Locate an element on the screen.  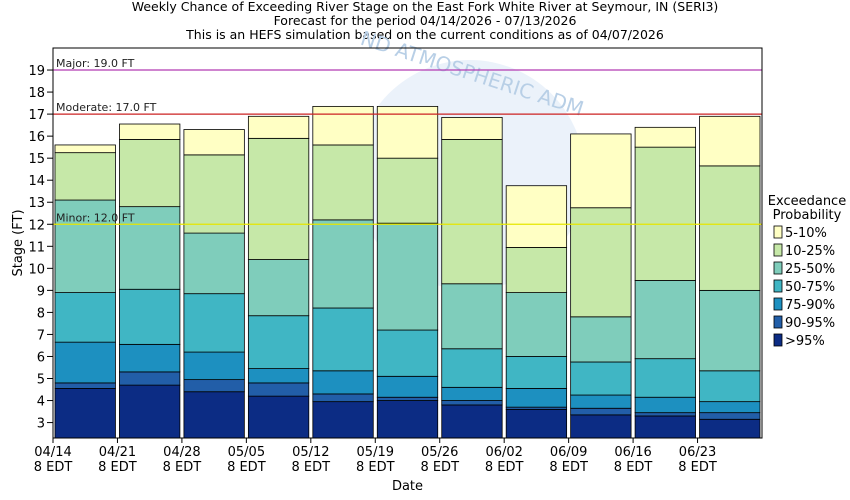
legend-label: 10-25% is located at coordinates (810, 251).